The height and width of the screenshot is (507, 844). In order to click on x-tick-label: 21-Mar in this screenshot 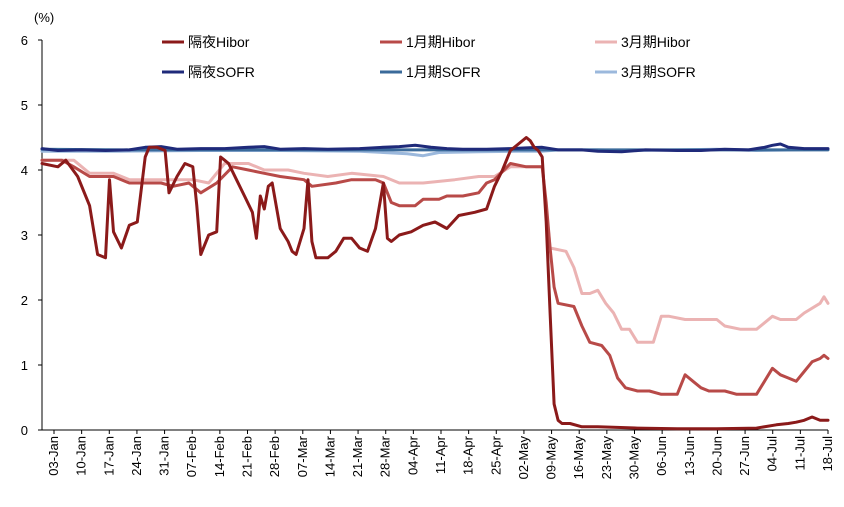, I will do `click(357, 456)`.